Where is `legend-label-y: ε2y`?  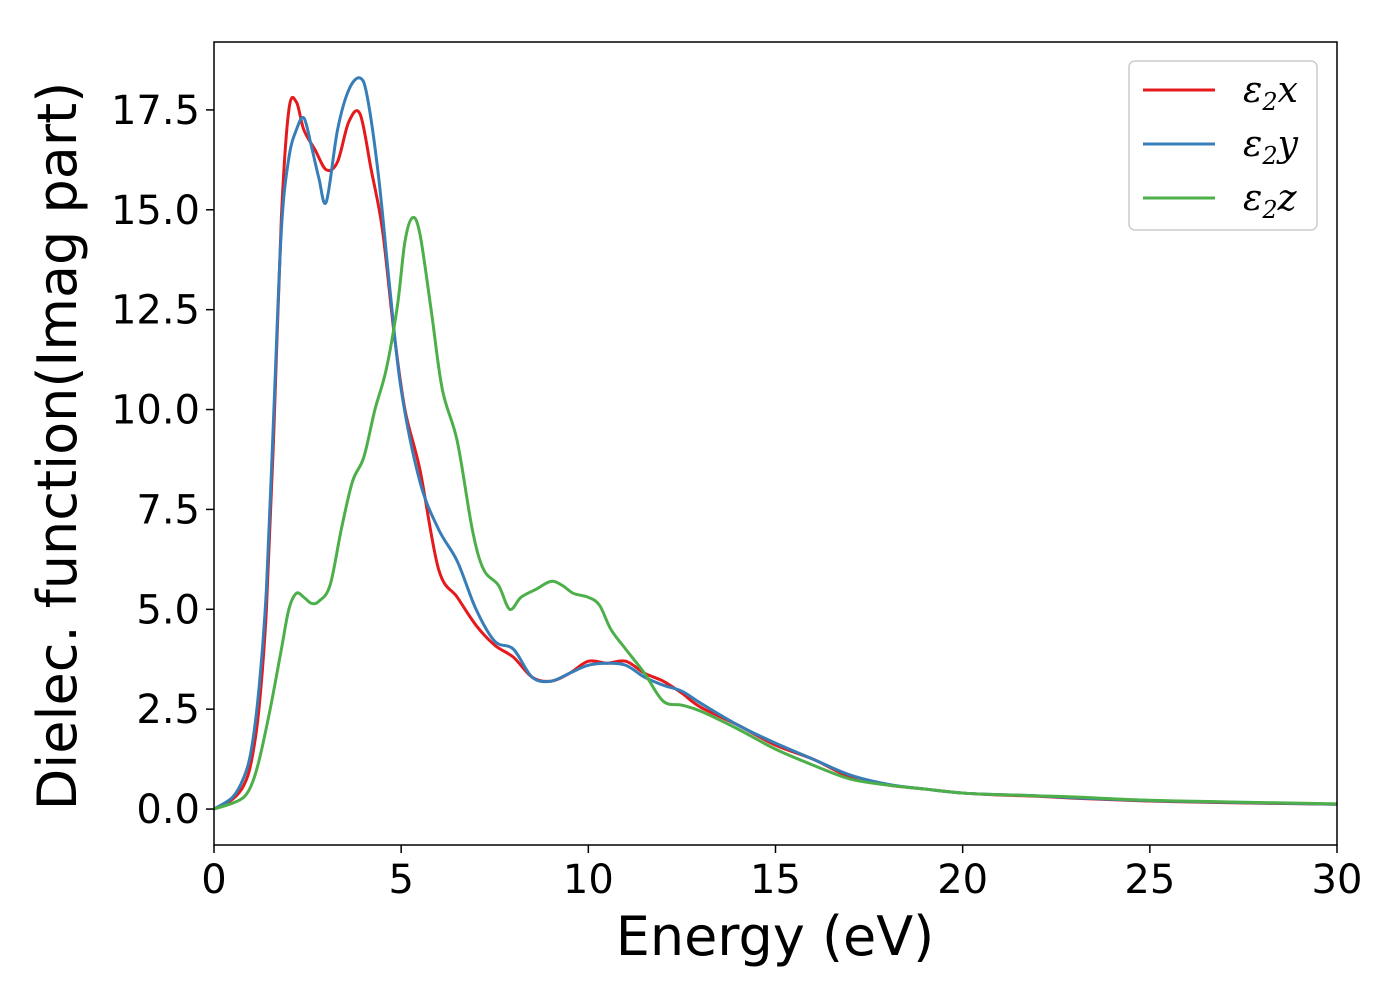
legend-label-y: ε2y is located at coordinates (1271, 147).